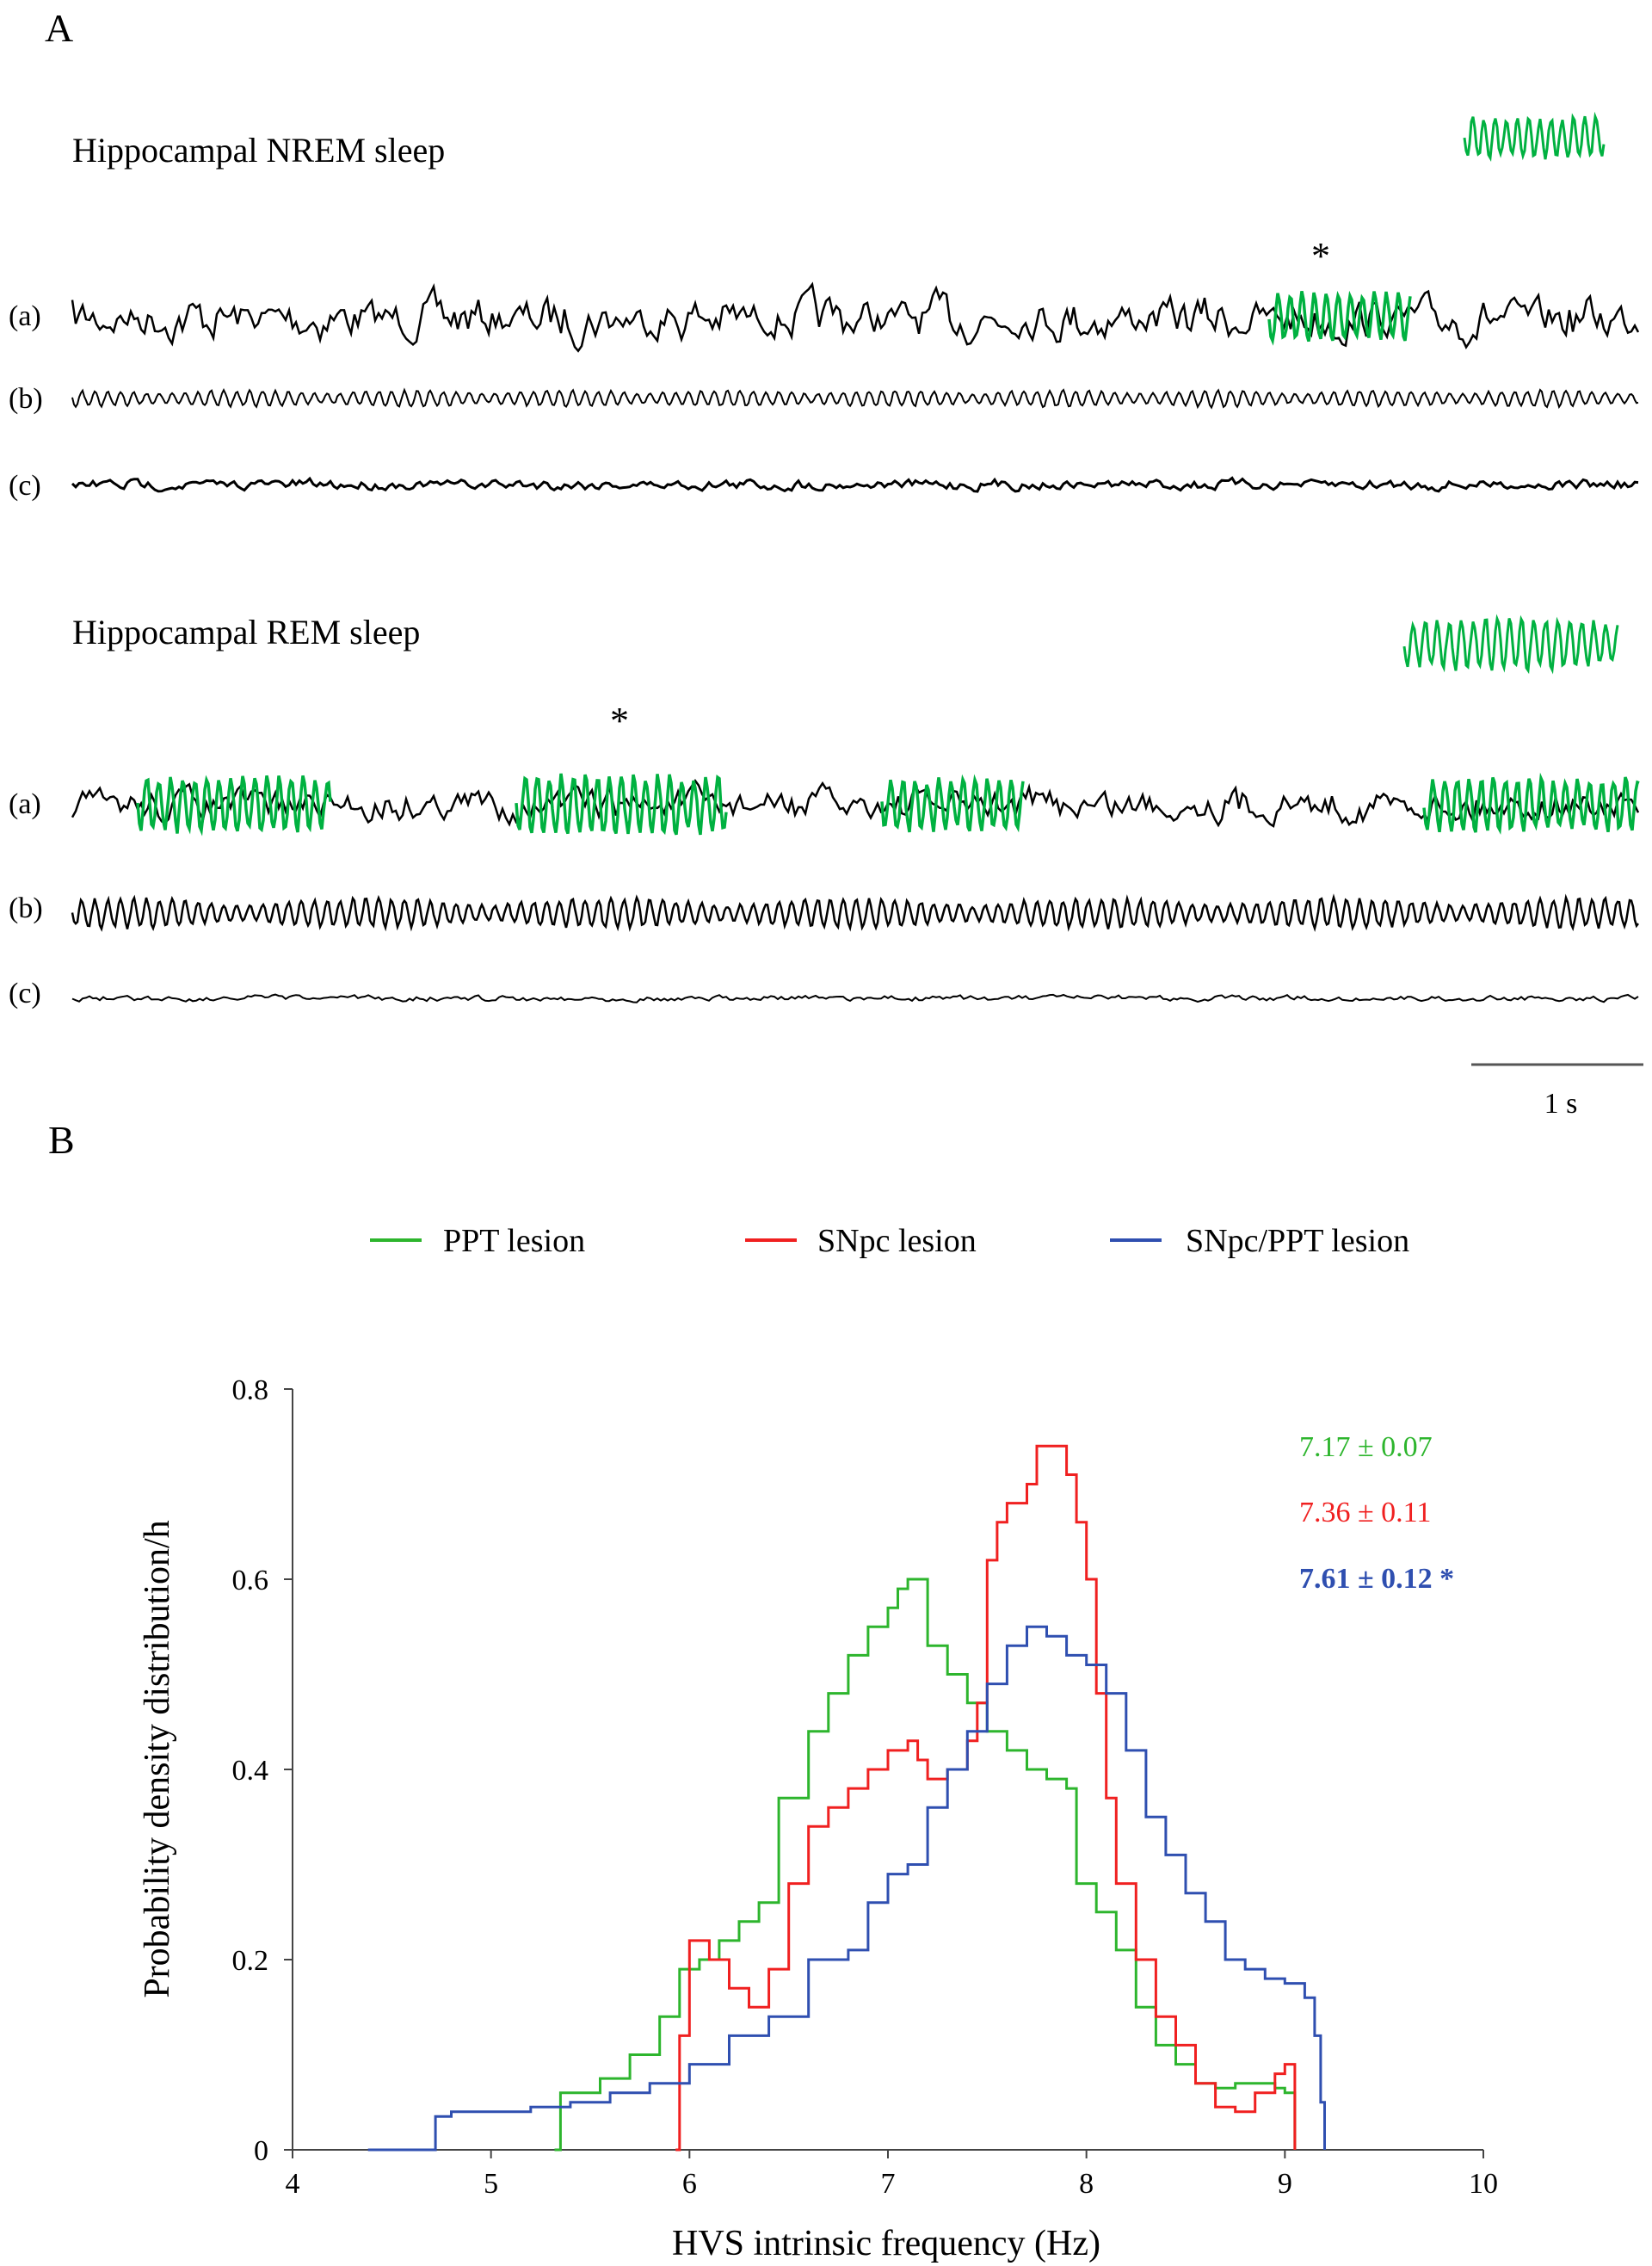  Describe the element at coordinates (855, 398) in the screenshot. I see `nrem-trace-b` at that location.